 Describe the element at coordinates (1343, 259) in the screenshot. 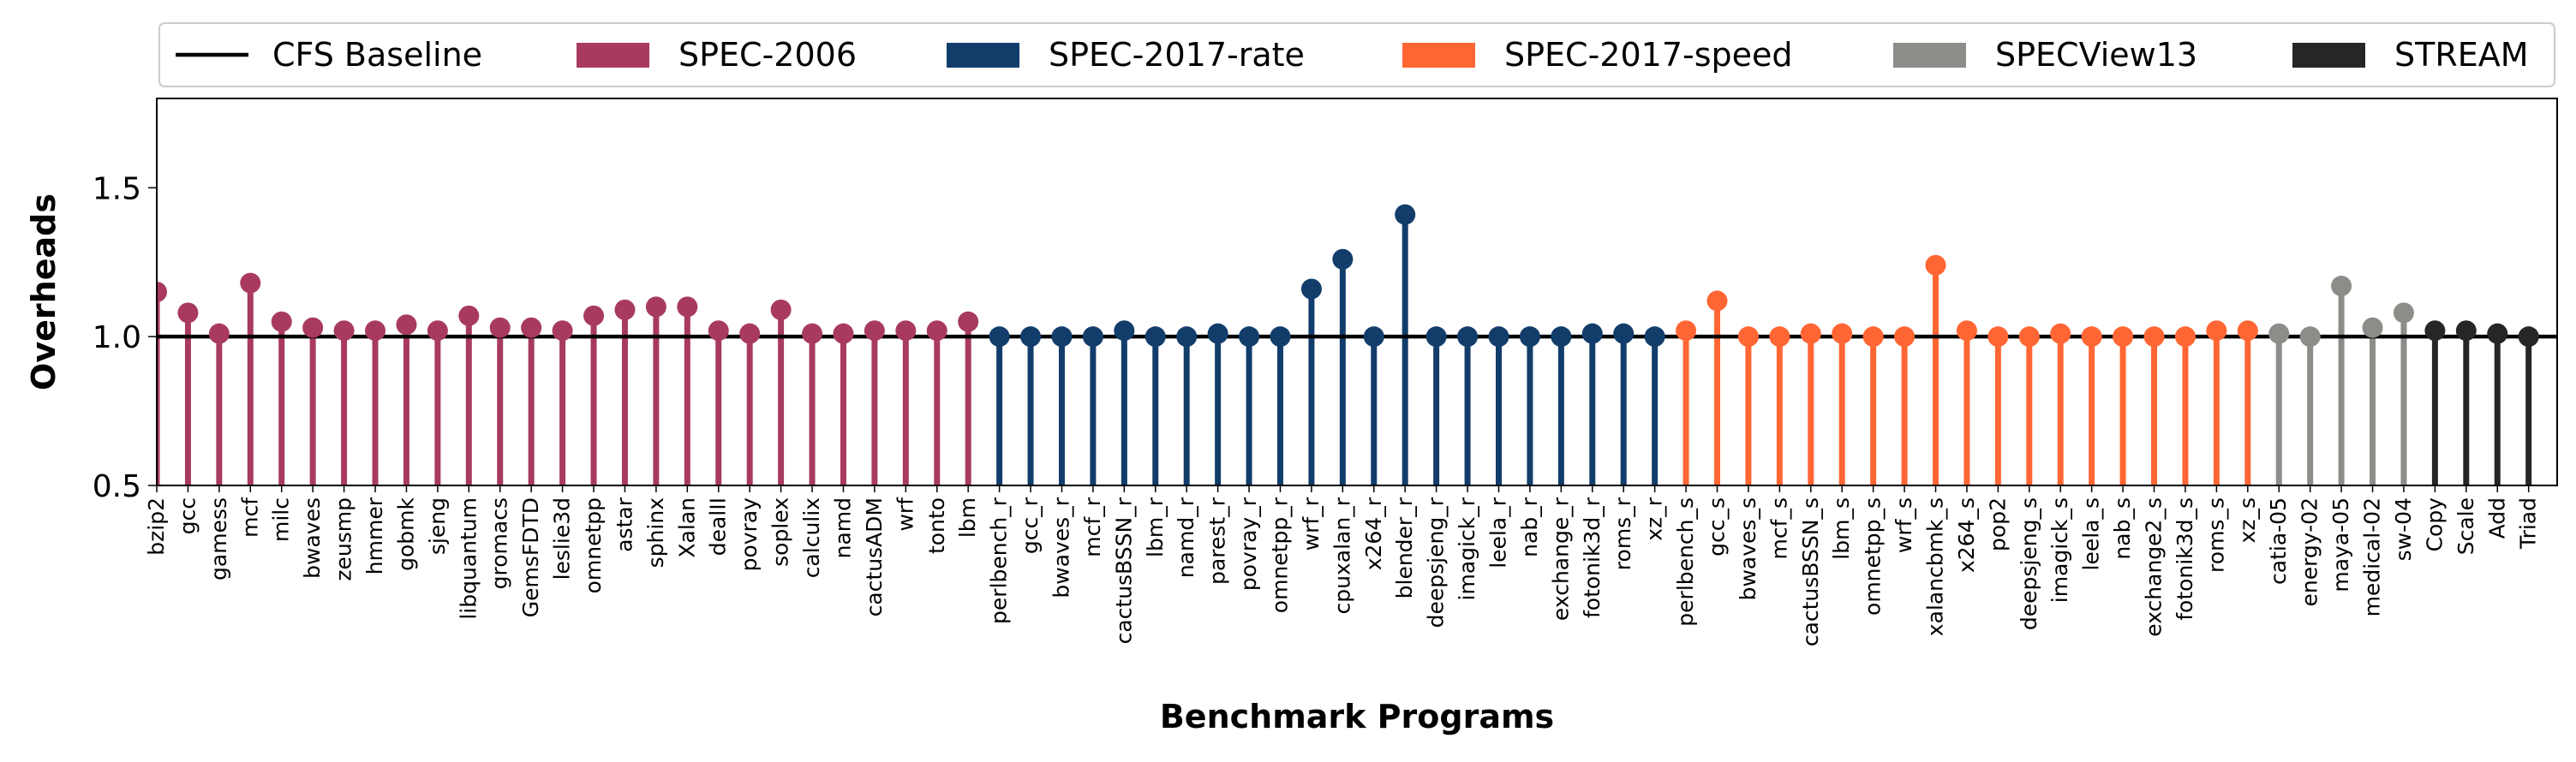

I see `marker-cpuxalan_r` at that location.